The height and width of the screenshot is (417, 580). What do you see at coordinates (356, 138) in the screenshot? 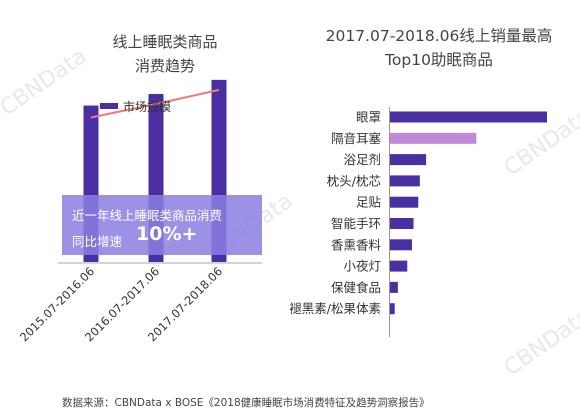
I see `category-label: 隔音耳塞` at bounding box center [356, 138].